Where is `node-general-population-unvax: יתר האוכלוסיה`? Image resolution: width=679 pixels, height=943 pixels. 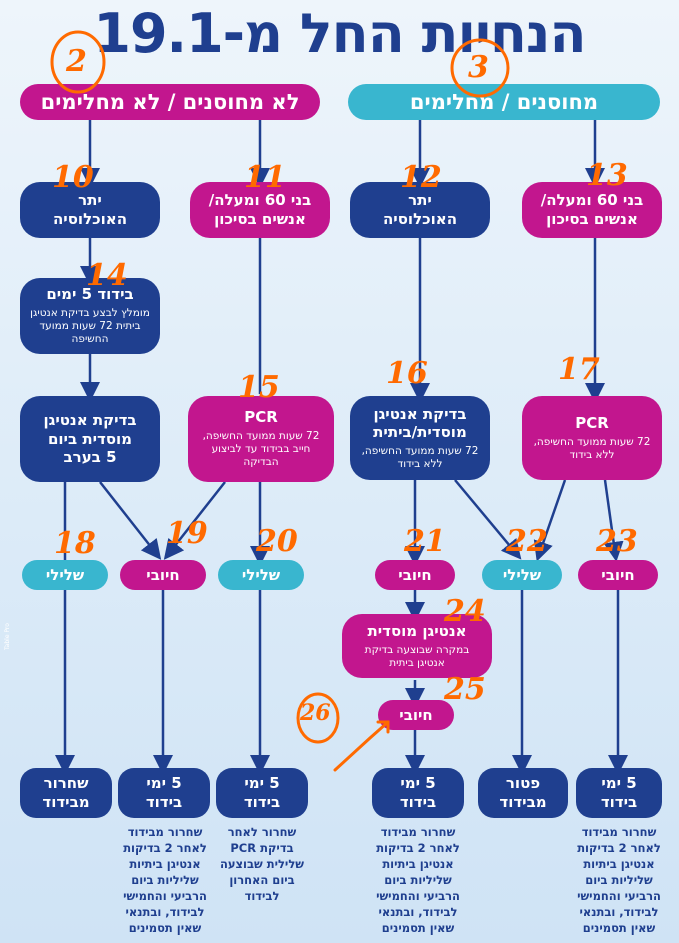
node-general-population-unvax: יתר האוכלוסיה is located at coordinates (90, 210).